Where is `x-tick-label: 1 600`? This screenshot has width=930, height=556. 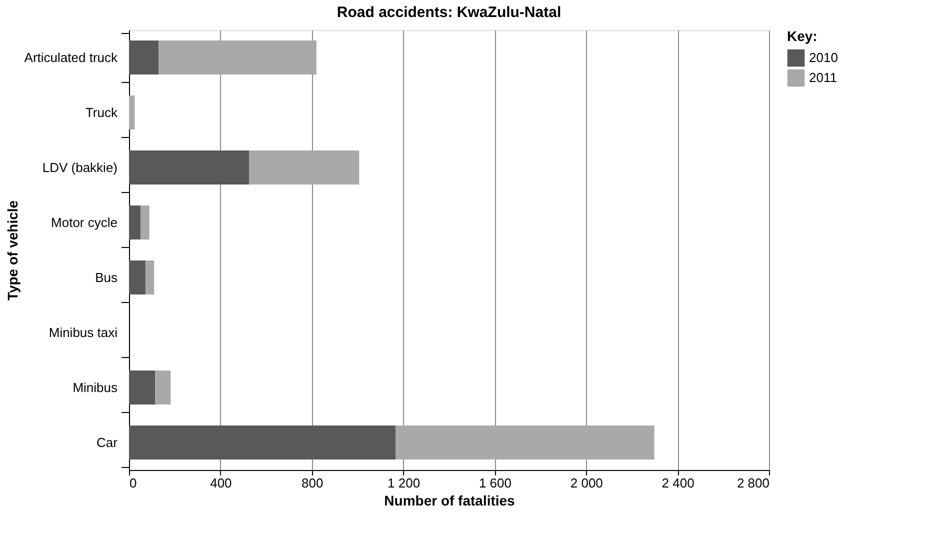
x-tick-label: 1 600 is located at coordinates (495, 483).